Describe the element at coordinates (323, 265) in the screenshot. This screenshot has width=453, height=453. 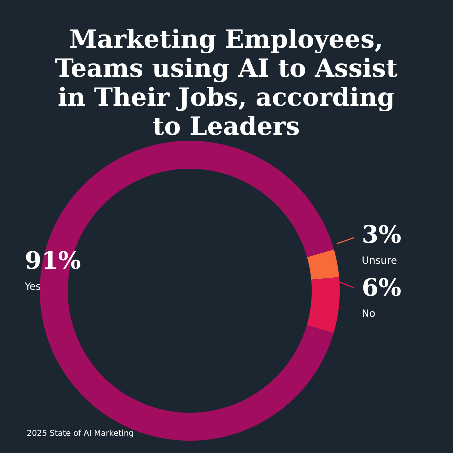
I see `donut-slice` at that location.